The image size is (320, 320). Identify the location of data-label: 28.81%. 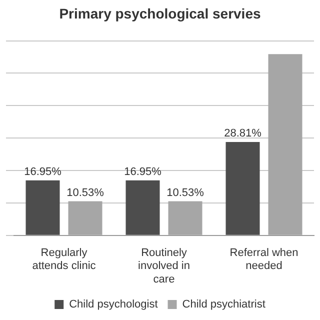
(243, 133).